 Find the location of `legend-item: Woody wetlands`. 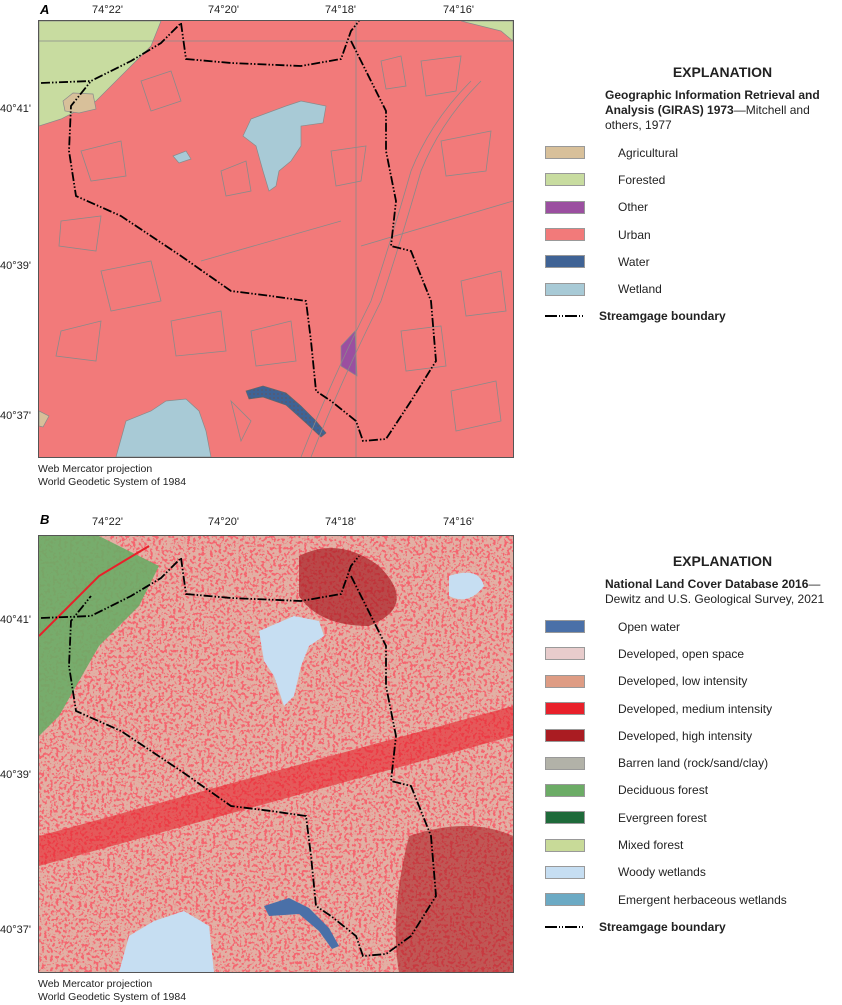

legend-item: Woody wetlands is located at coordinates (692, 872).